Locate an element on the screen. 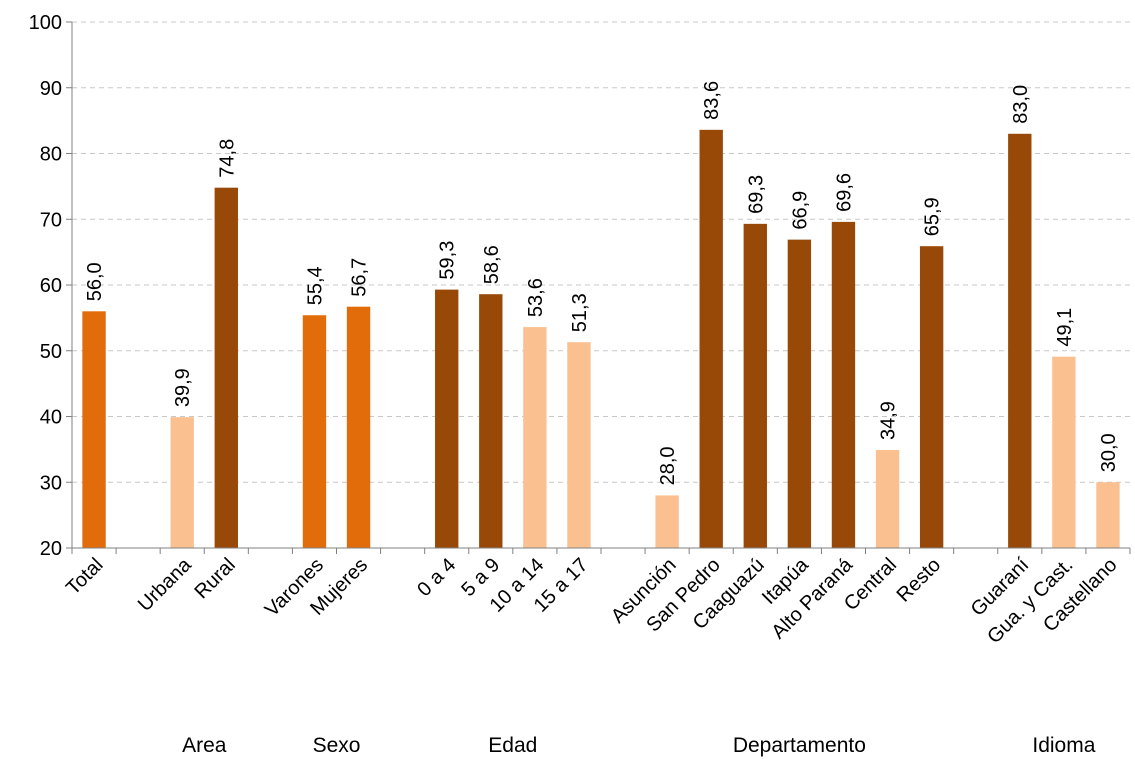  y-tick-label: 20 is located at coordinates (51, 549).